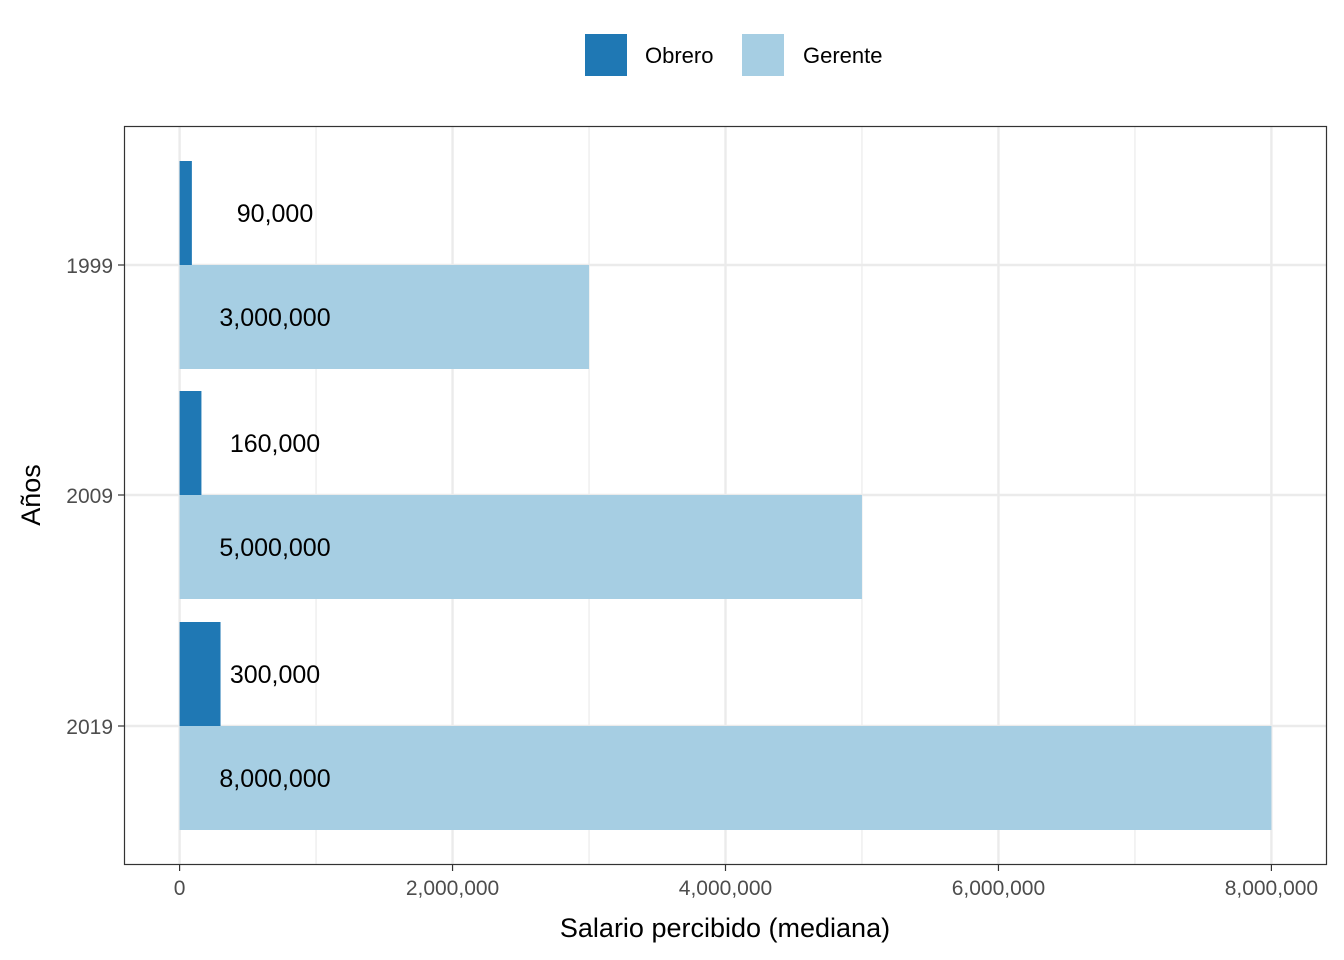  Describe the element at coordinates (998, 888) in the screenshot. I see `x-tick-label: 6,000,000` at that location.